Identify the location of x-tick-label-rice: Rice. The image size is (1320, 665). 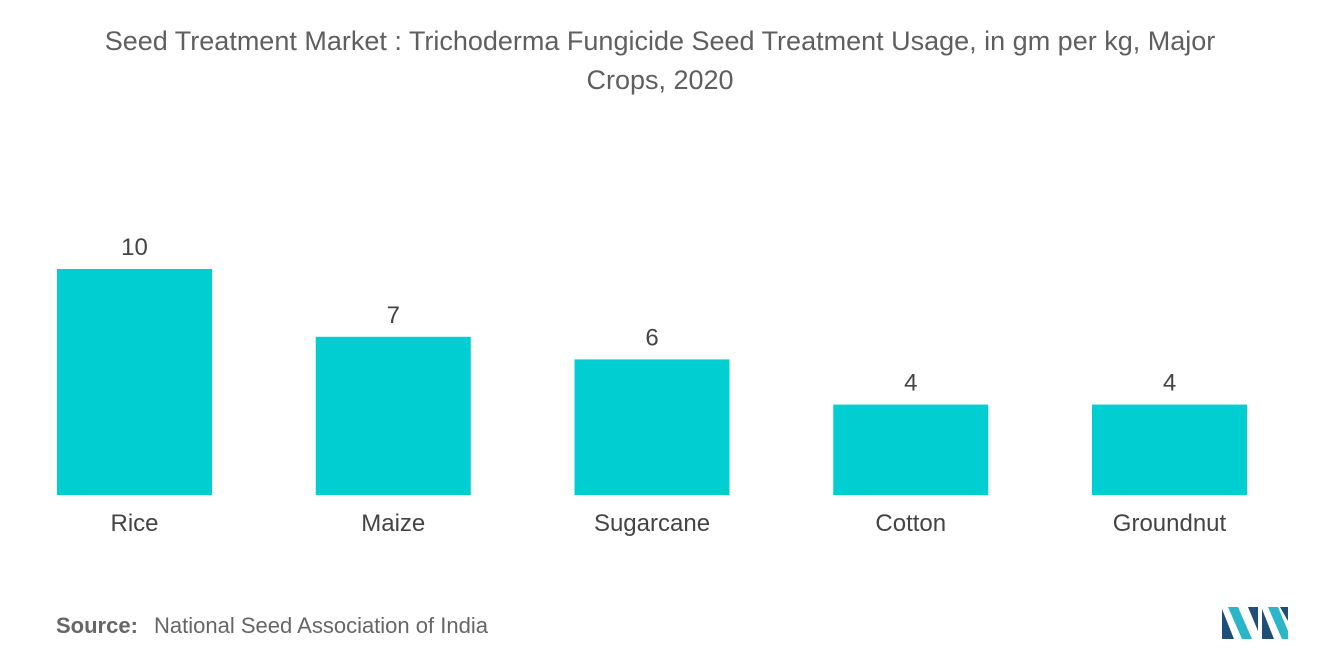
(134, 523).